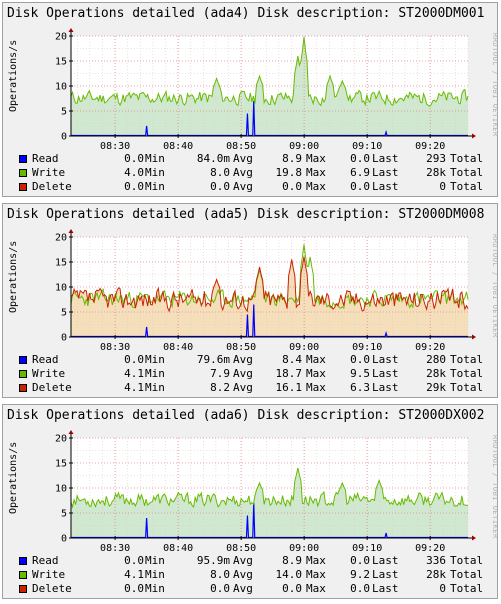  I want to click on legend-min: 8.2, so click(220, 387).